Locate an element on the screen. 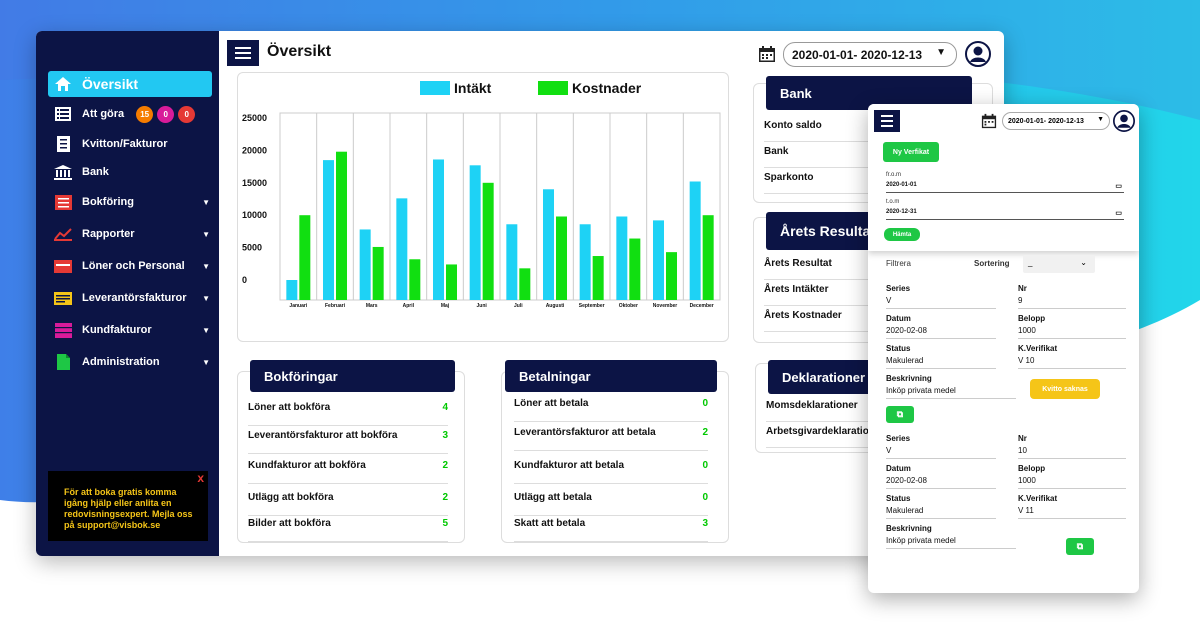  document-icon is located at coordinates (63, 362).